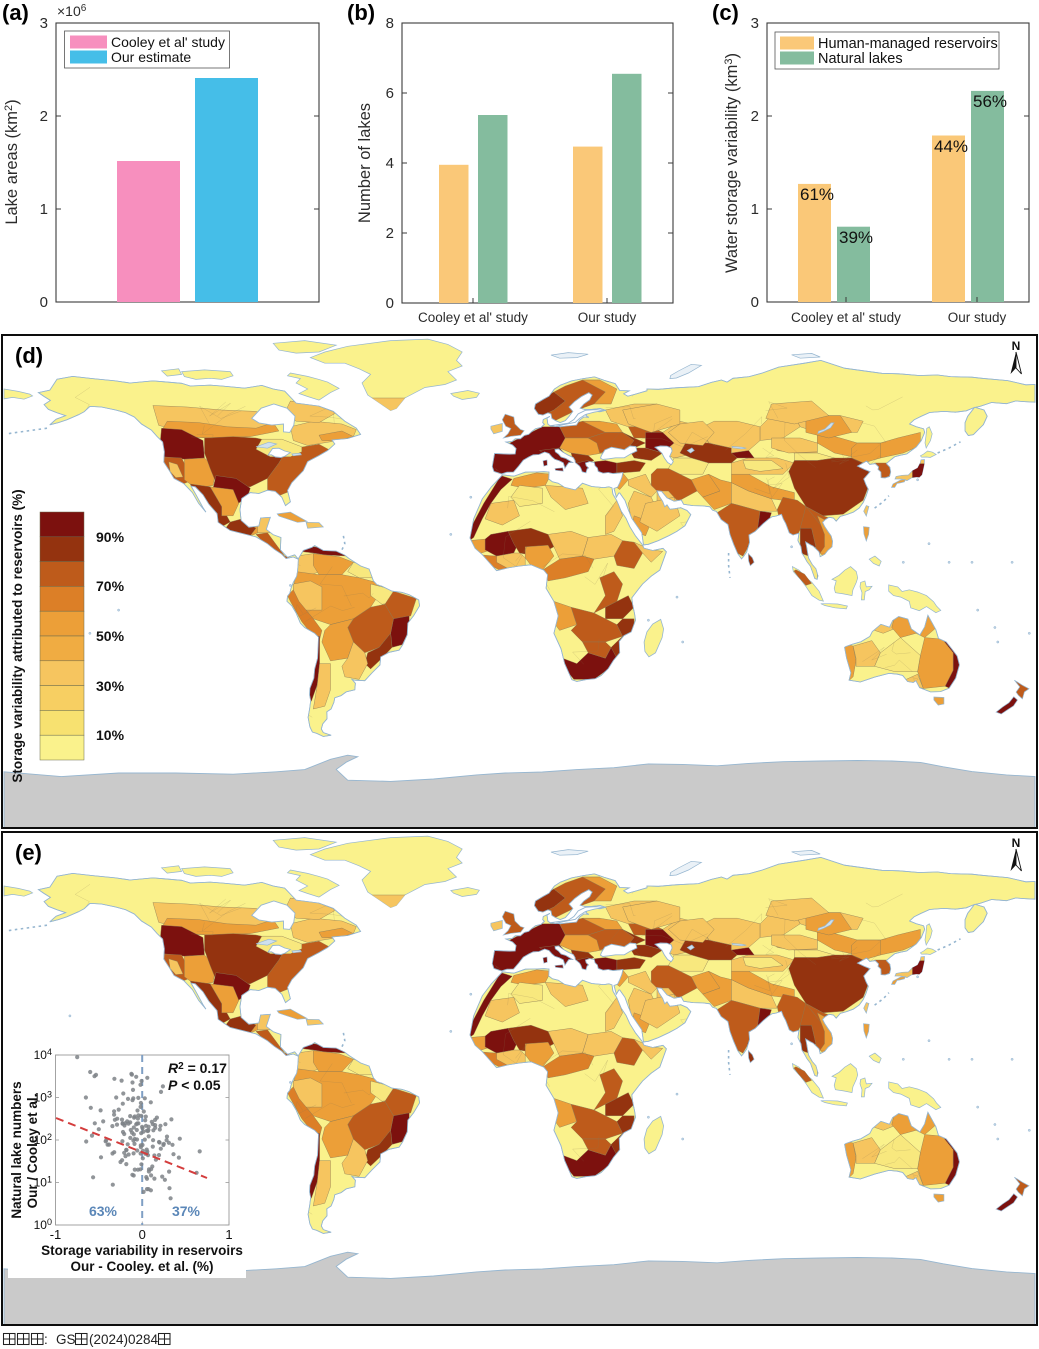 The height and width of the screenshot is (1349, 1039). What do you see at coordinates (72, 11) in the screenshot?
I see `svg-text: ×106` at bounding box center [72, 11].